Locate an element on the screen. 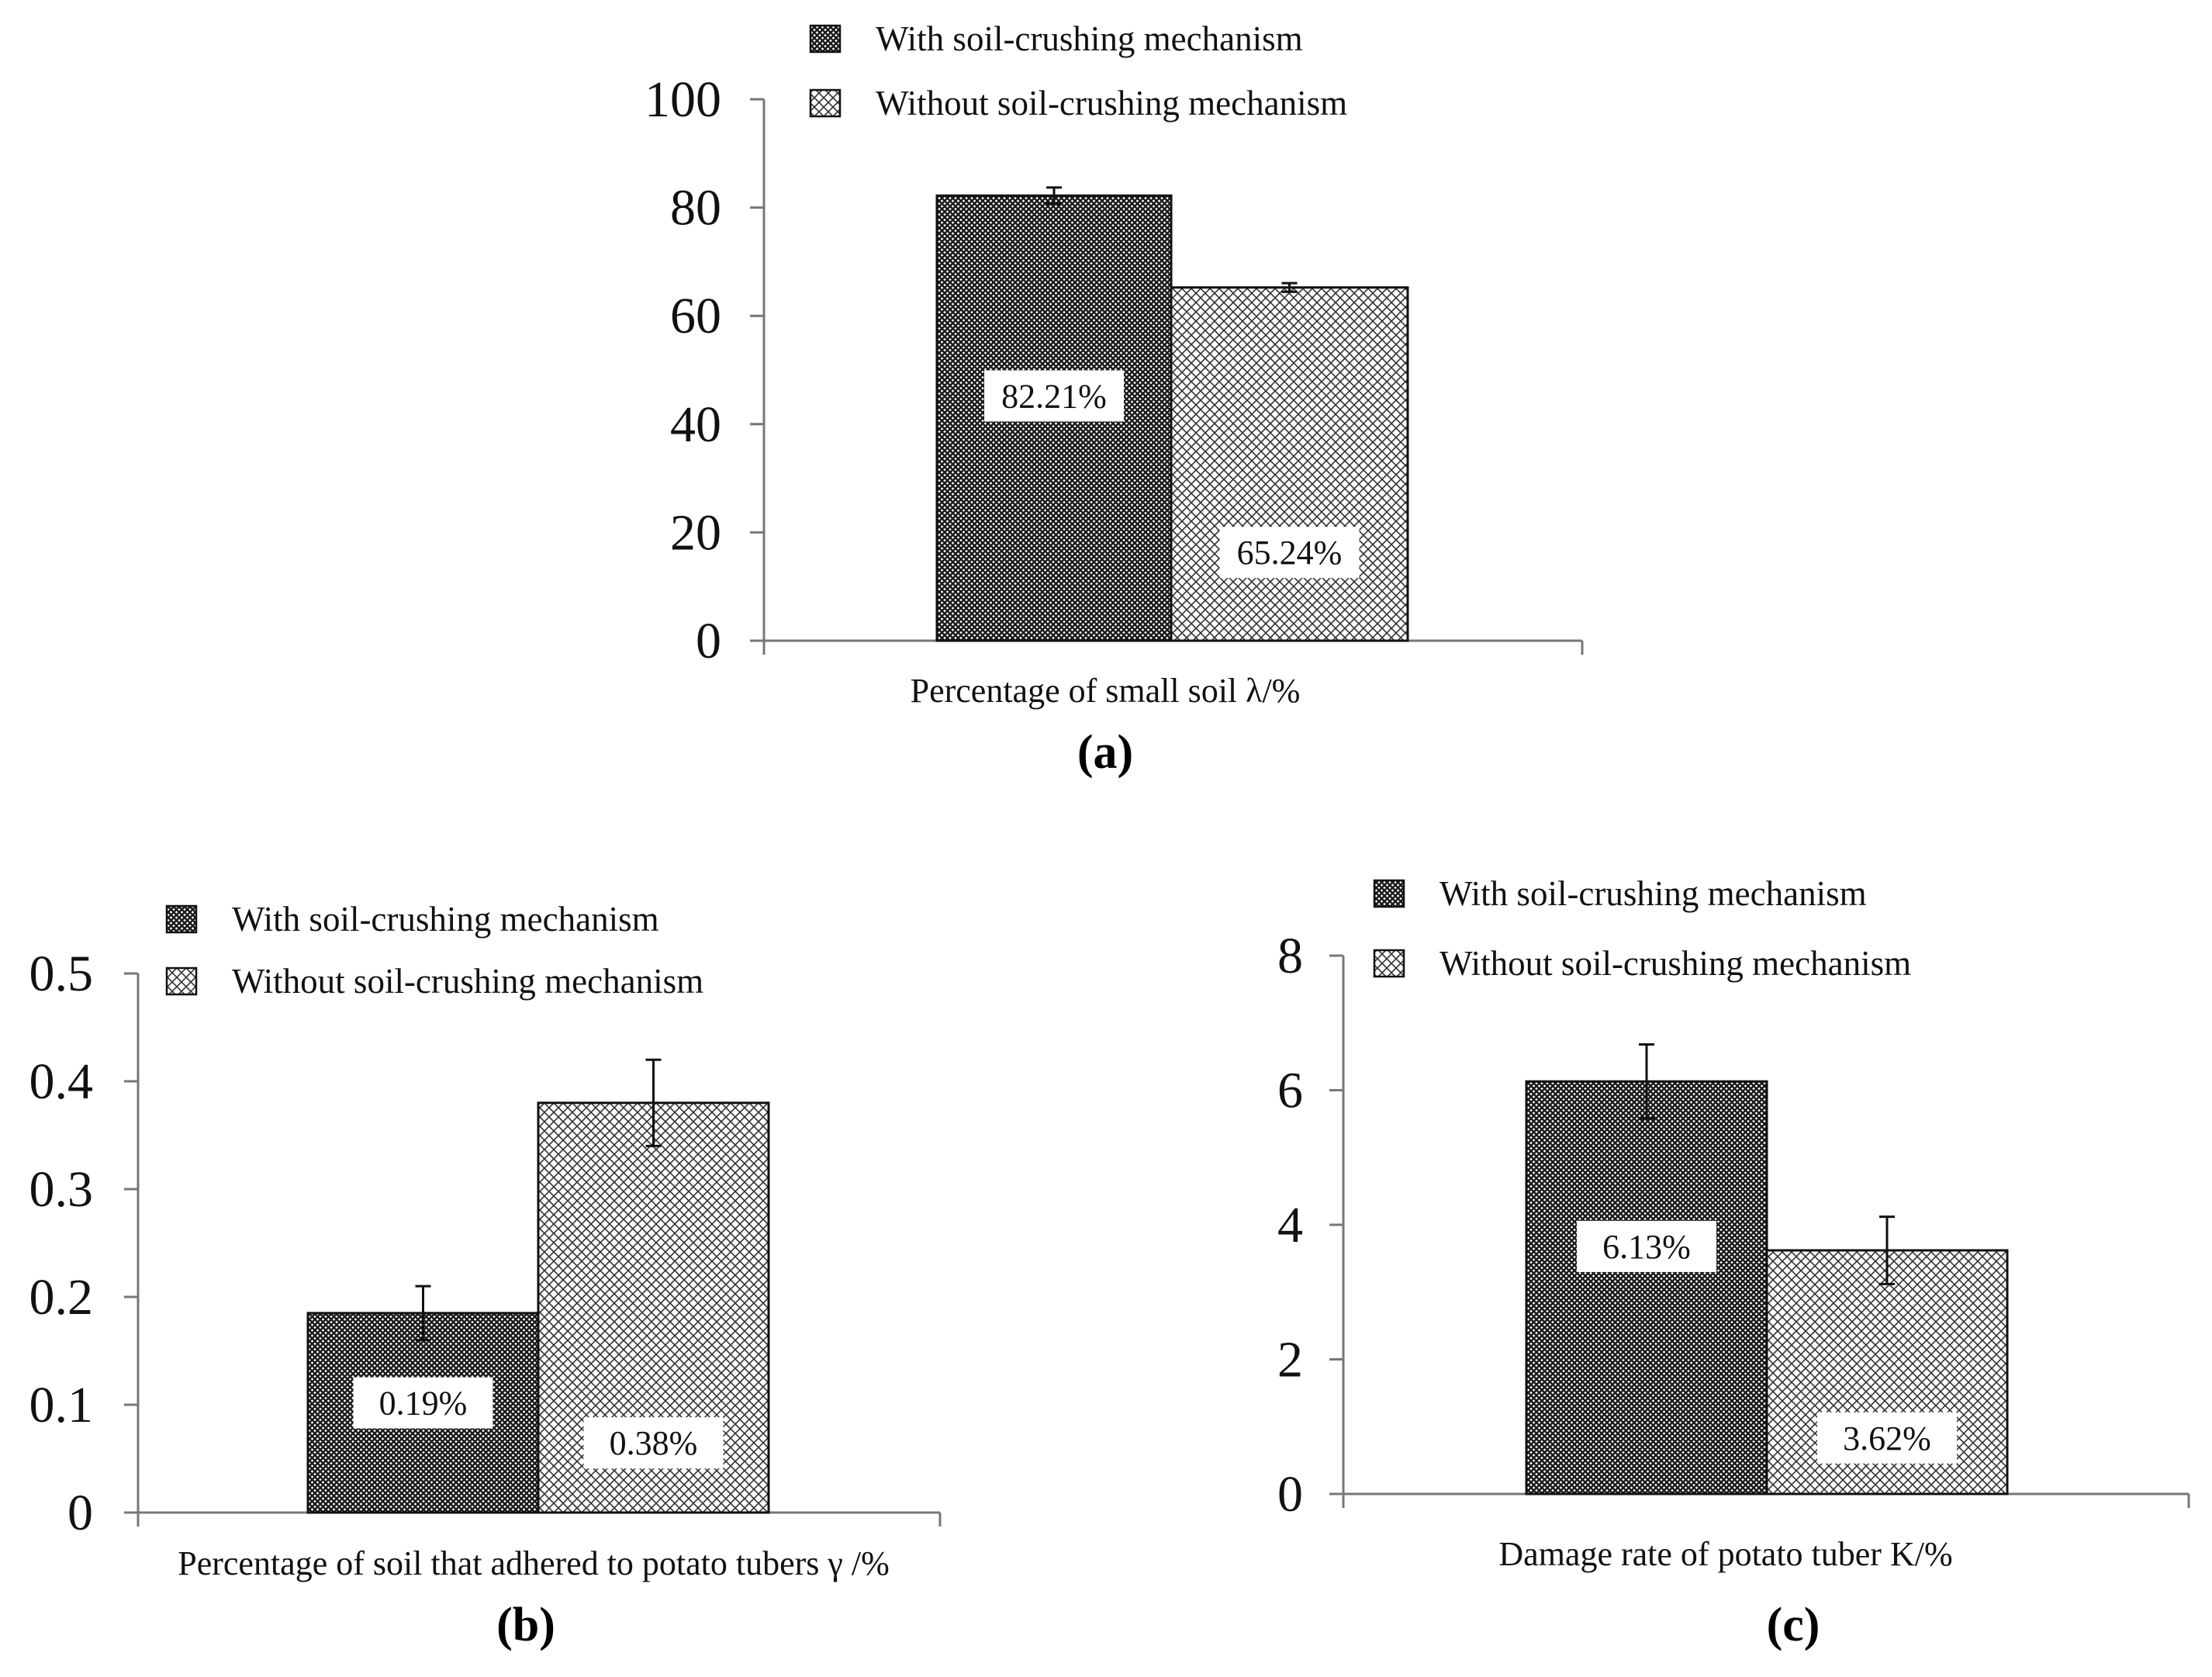 The width and height of the screenshot is (2212, 1677). y-tick-label: 8 is located at coordinates (1290, 956).